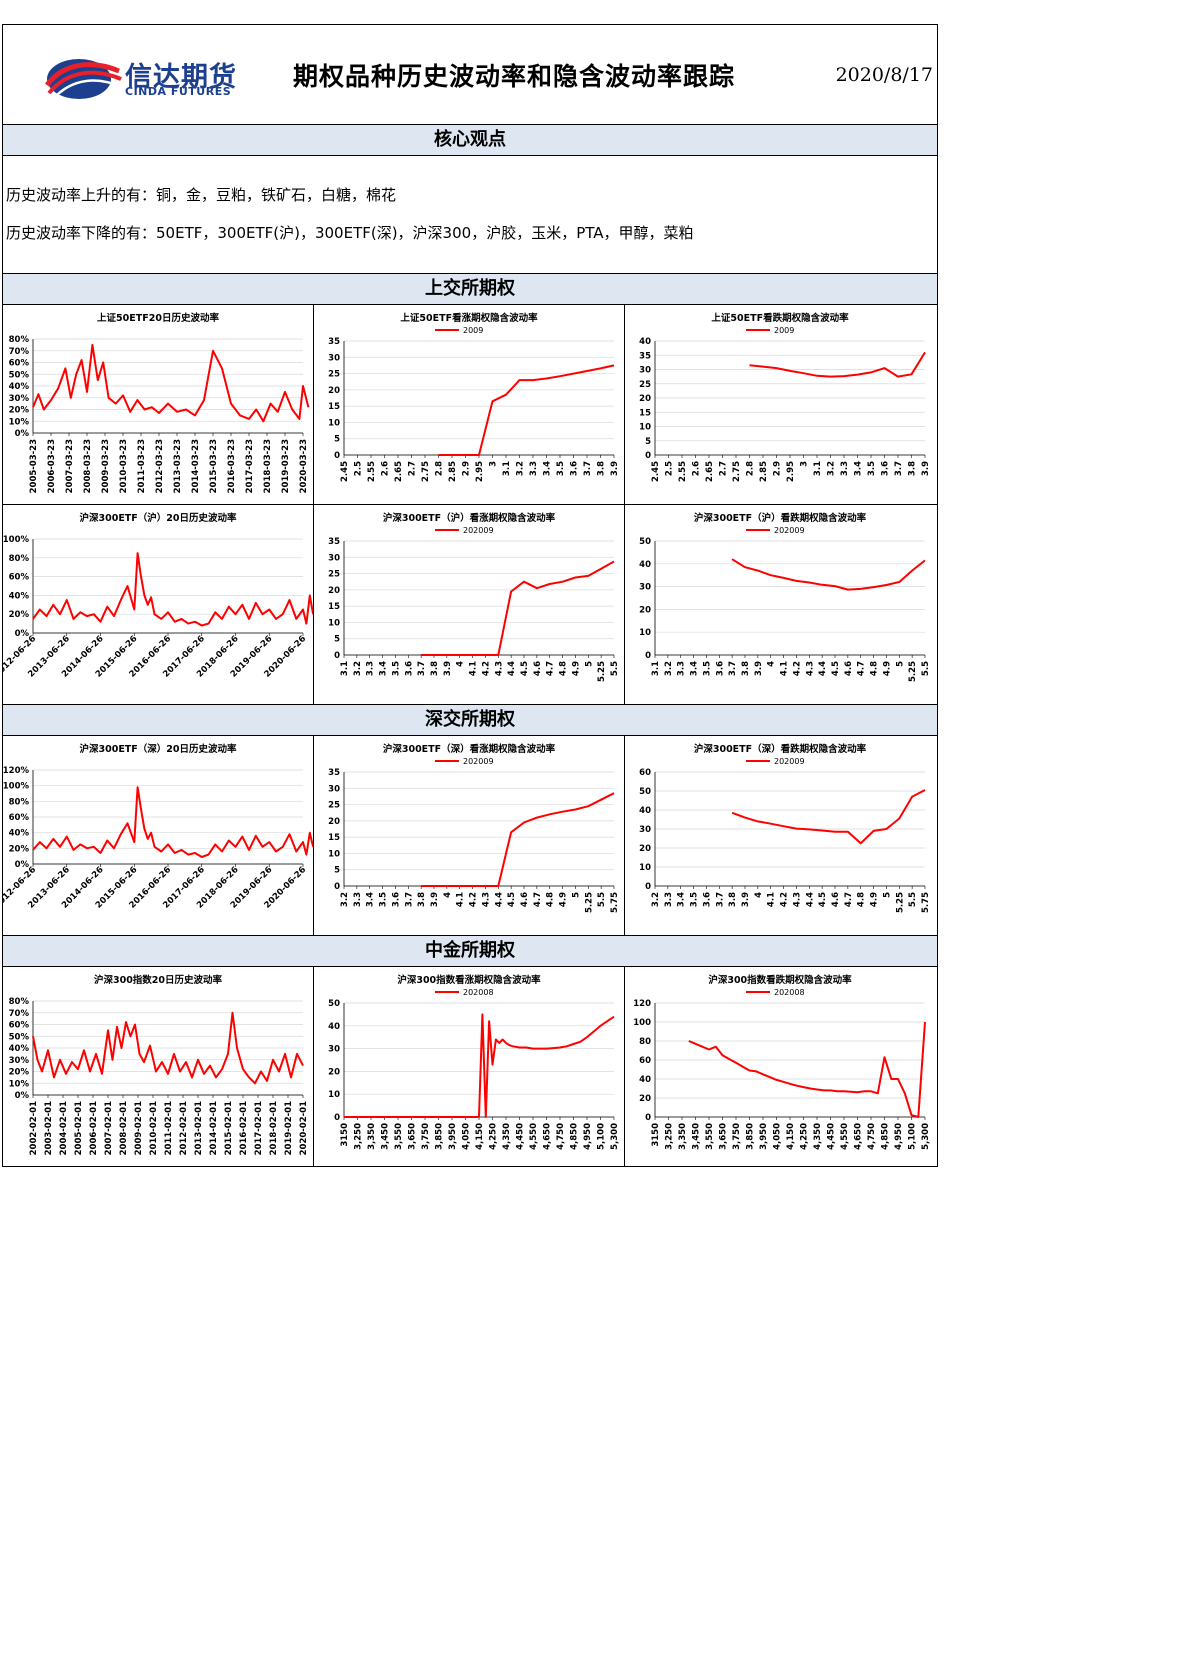 The width and height of the screenshot is (1188, 1680). Describe the element at coordinates (648, 1118) in the screenshot. I see `y-tick-label: 0` at that location.